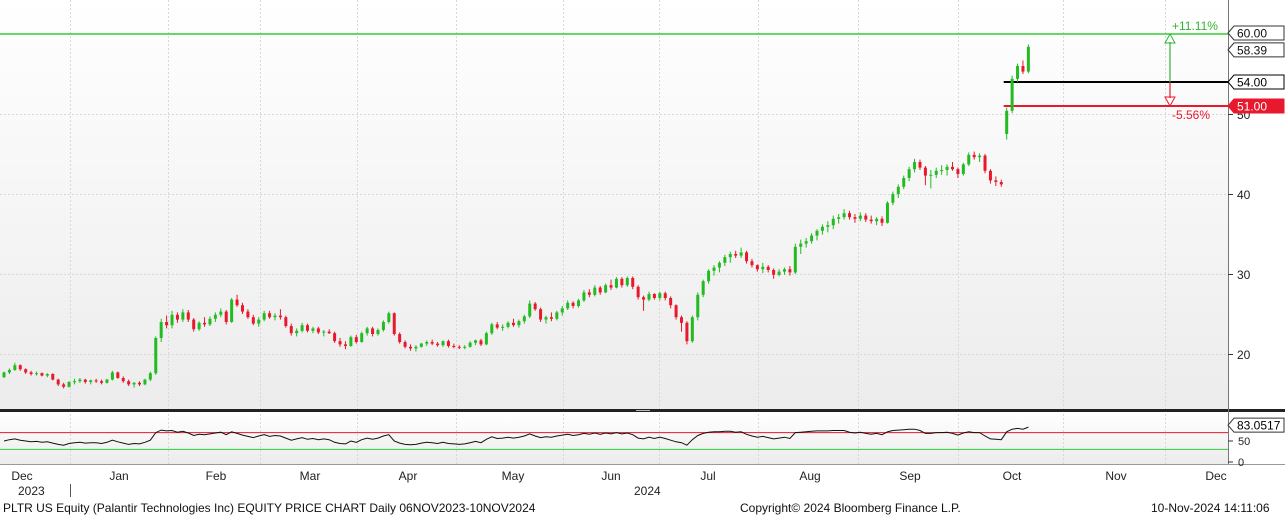  Describe the element at coordinates (216, 476) in the screenshot. I see `x-tick-label: Feb` at that location.